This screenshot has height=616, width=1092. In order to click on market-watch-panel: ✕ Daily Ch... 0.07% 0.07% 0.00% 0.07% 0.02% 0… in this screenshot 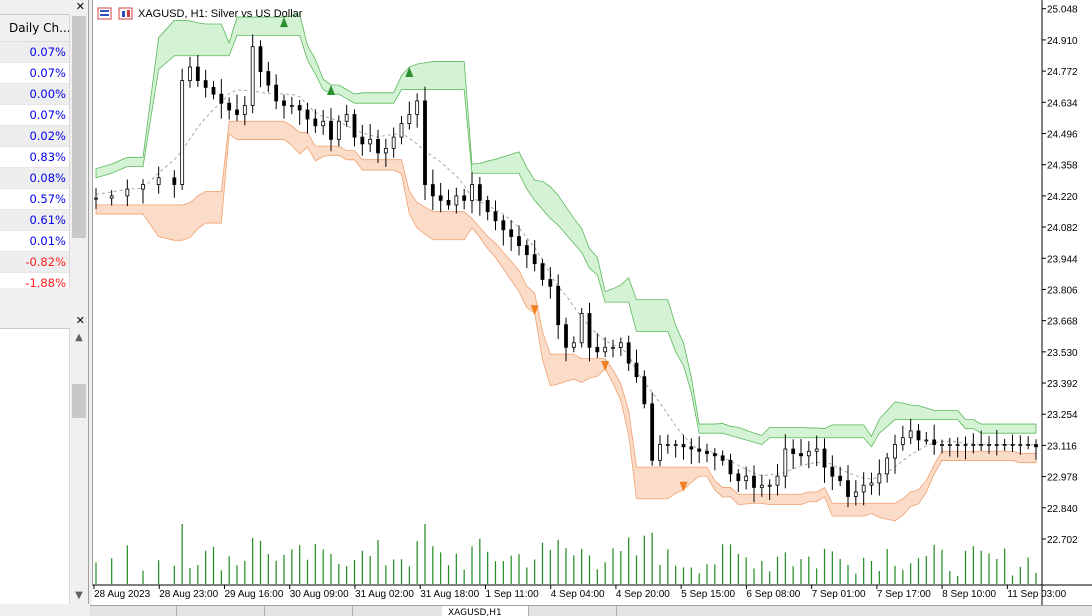, I will do `click(44, 144)`.